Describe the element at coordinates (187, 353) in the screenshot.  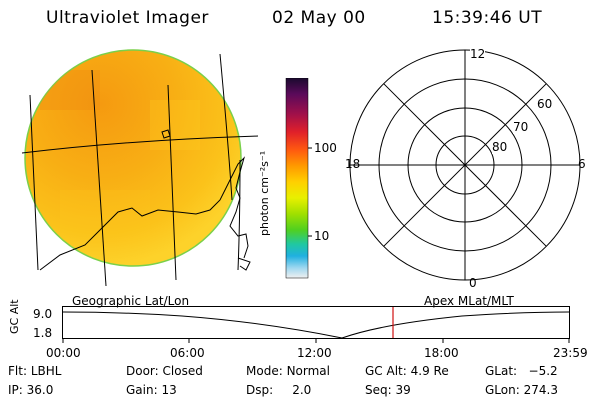
I see `x-tick-0600: 06:00` at that location.